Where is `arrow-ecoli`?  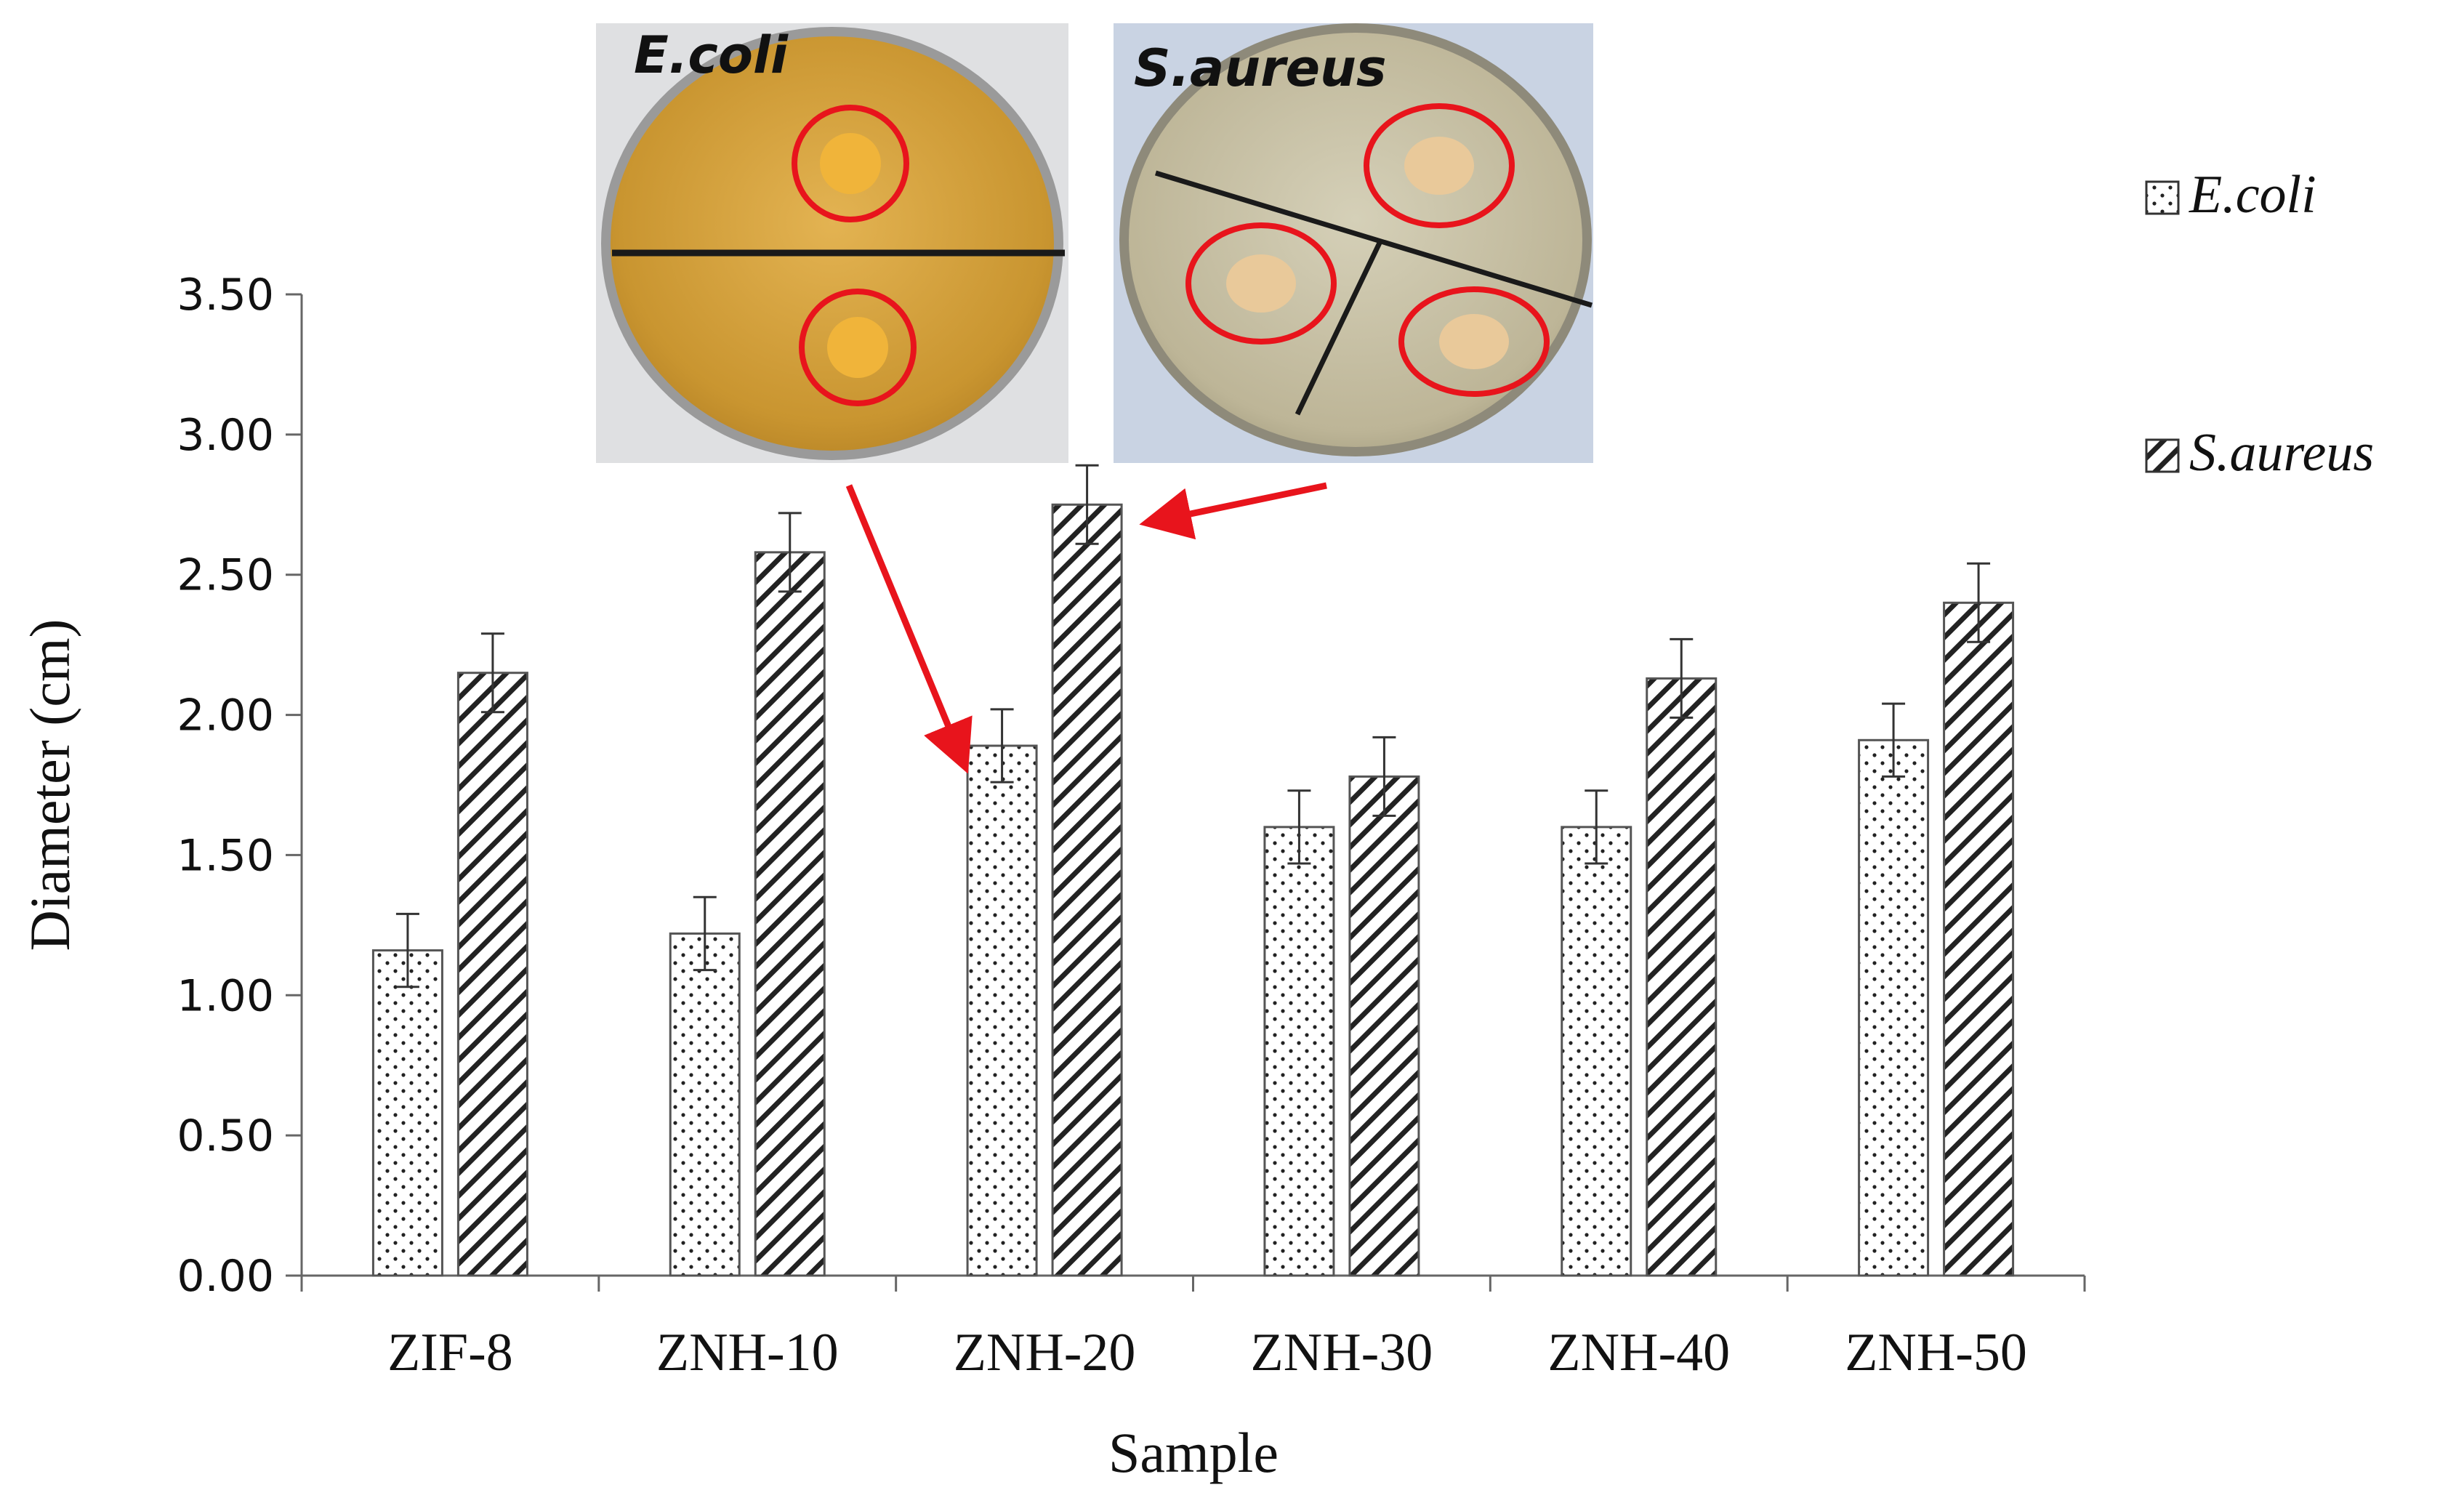 arrow-ecoli is located at coordinates (909, 629).